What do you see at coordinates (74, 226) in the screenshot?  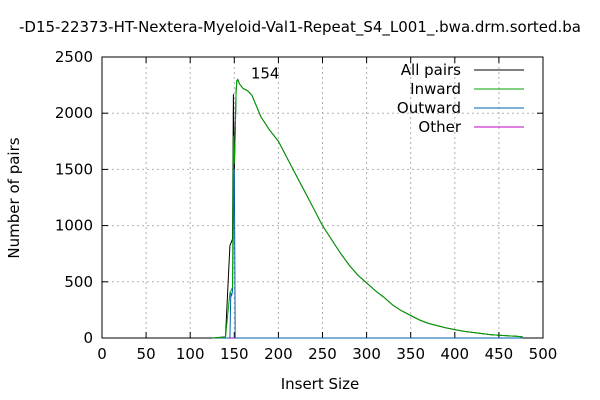 I see `y-tick-label: 1000` at bounding box center [74, 226].